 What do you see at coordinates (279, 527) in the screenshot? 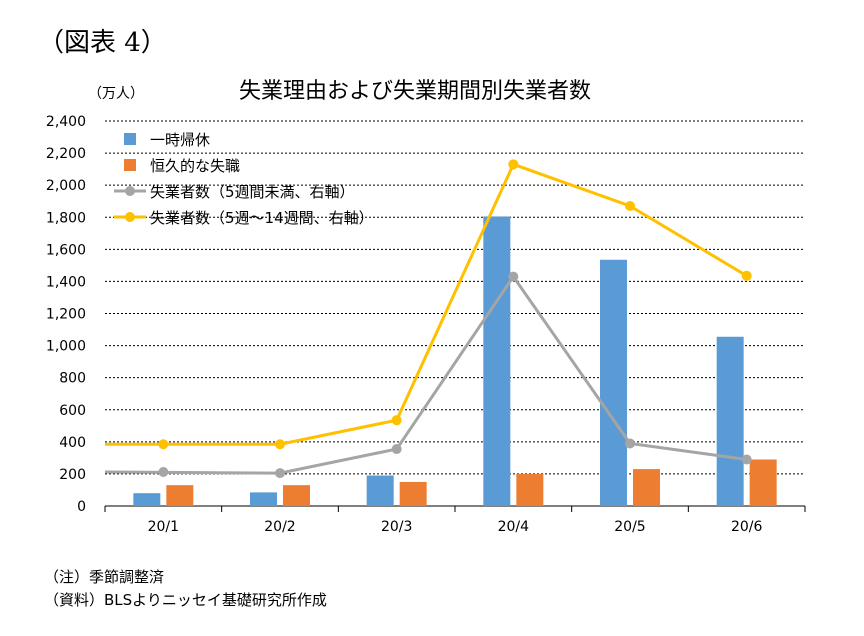
I see `x-tick-label: 20/2` at bounding box center [279, 527].